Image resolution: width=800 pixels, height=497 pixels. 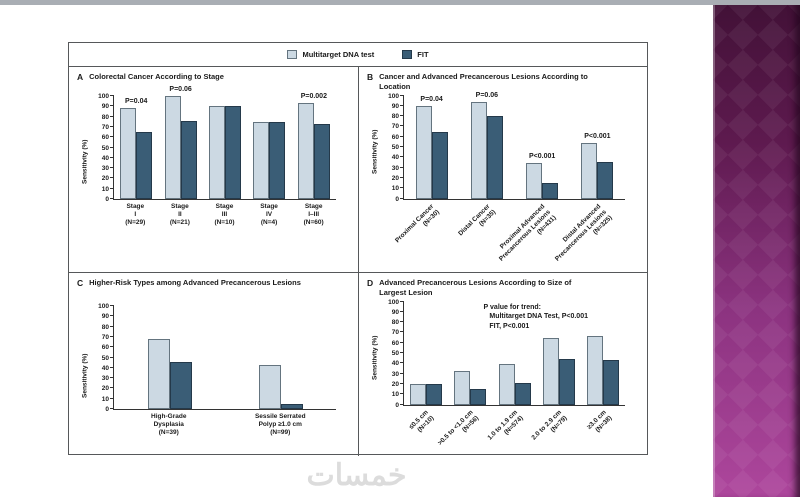 I want to click on panel-title-text: Colorectal Cancer According to Stage, so click(x=156, y=76).